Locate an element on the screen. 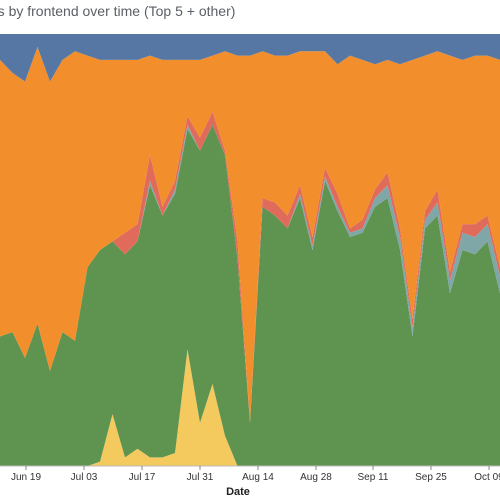 The height and width of the screenshot is (500, 500). x-tick-label: Sep 11 is located at coordinates (373, 477).